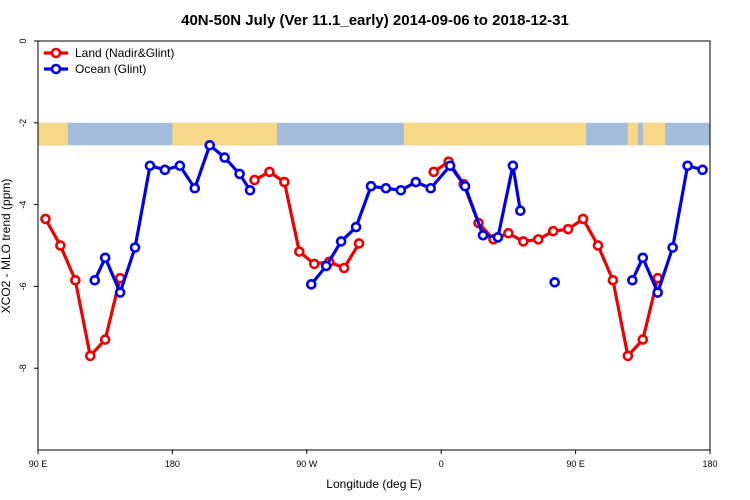 Image resolution: width=750 pixels, height=500 pixels. I want to click on x-tick-label-3: 0, so click(441, 464).